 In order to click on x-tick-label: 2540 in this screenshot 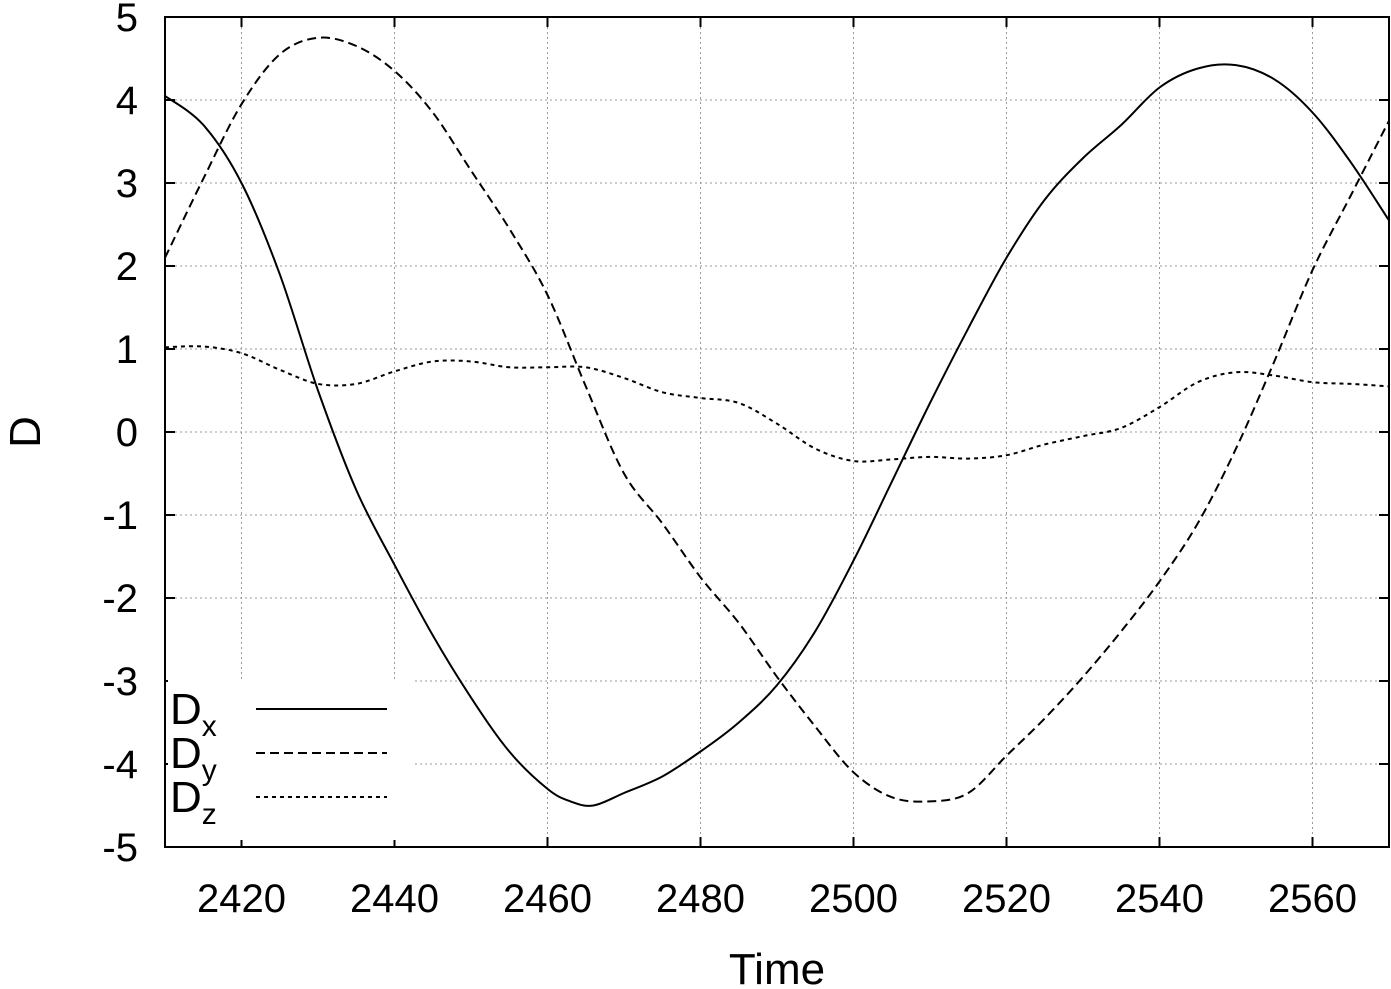, I will do `click(1159, 899)`.